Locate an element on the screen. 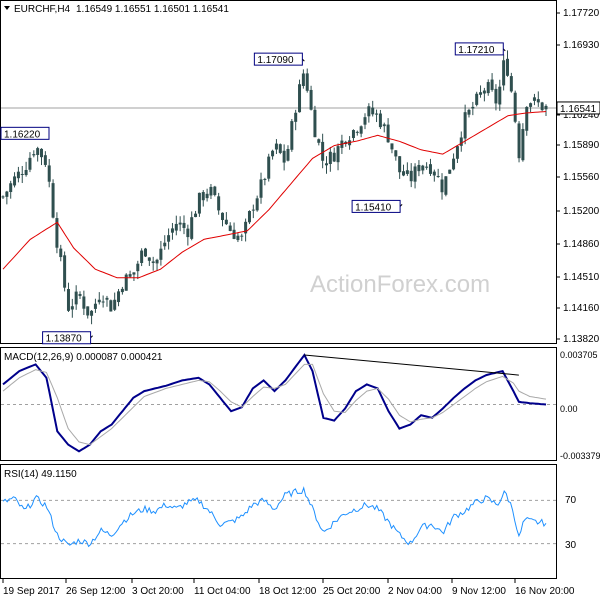  rsi-layer is located at coordinates (278, 517).